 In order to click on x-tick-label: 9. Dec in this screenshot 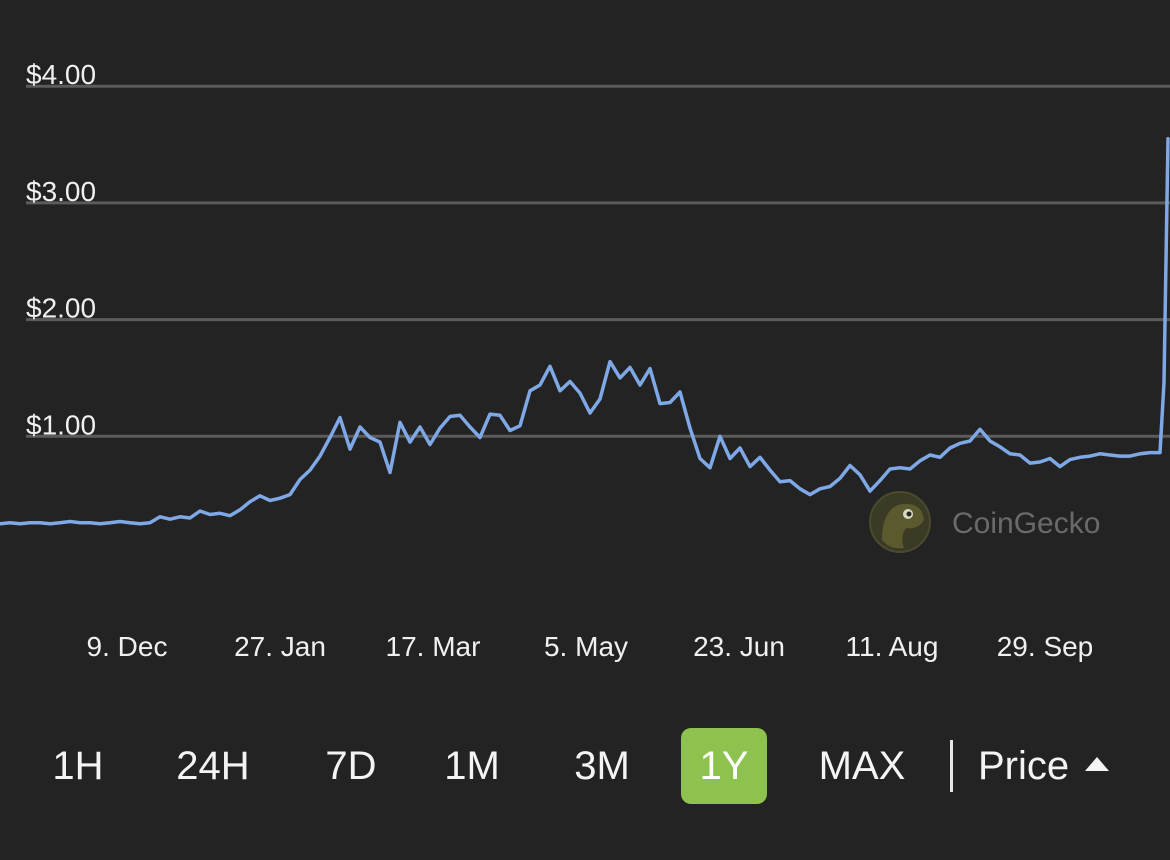, I will do `click(127, 646)`.